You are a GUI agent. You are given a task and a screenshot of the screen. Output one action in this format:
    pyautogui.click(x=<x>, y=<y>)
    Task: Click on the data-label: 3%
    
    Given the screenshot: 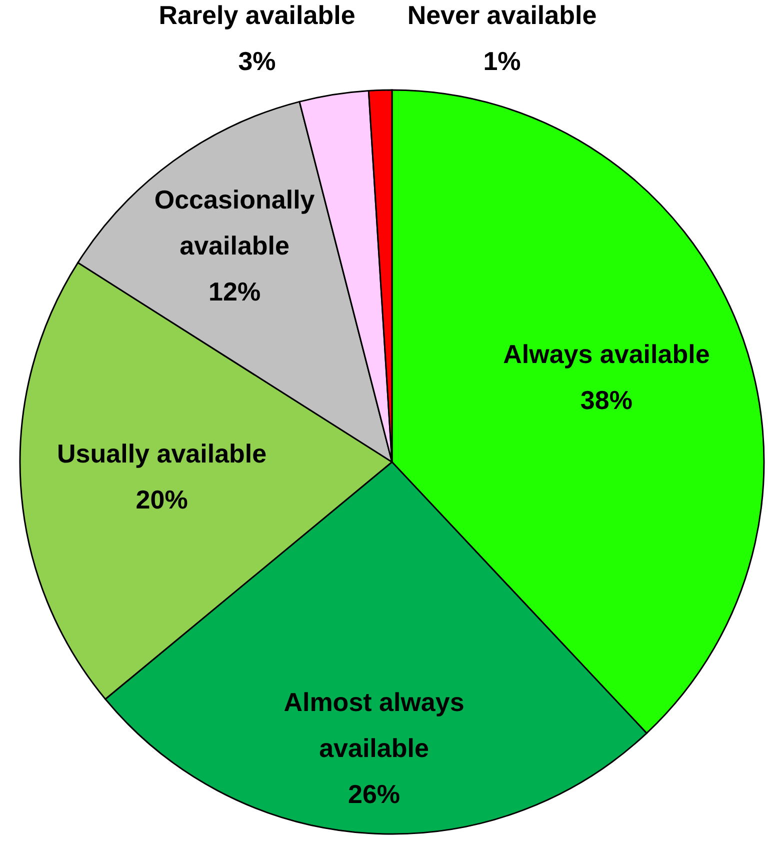 What is the action you would take?
    pyautogui.click(x=257, y=61)
    